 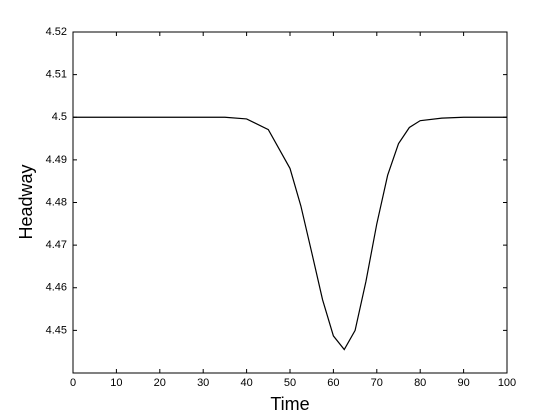 I want to click on y-tick-label: 4.52, so click(x=56, y=32).